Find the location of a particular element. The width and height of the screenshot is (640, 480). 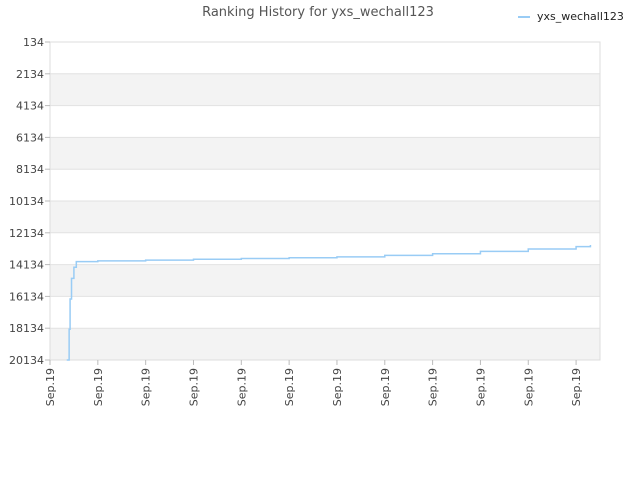

legend: yxs_wechall123 is located at coordinates (571, 16).